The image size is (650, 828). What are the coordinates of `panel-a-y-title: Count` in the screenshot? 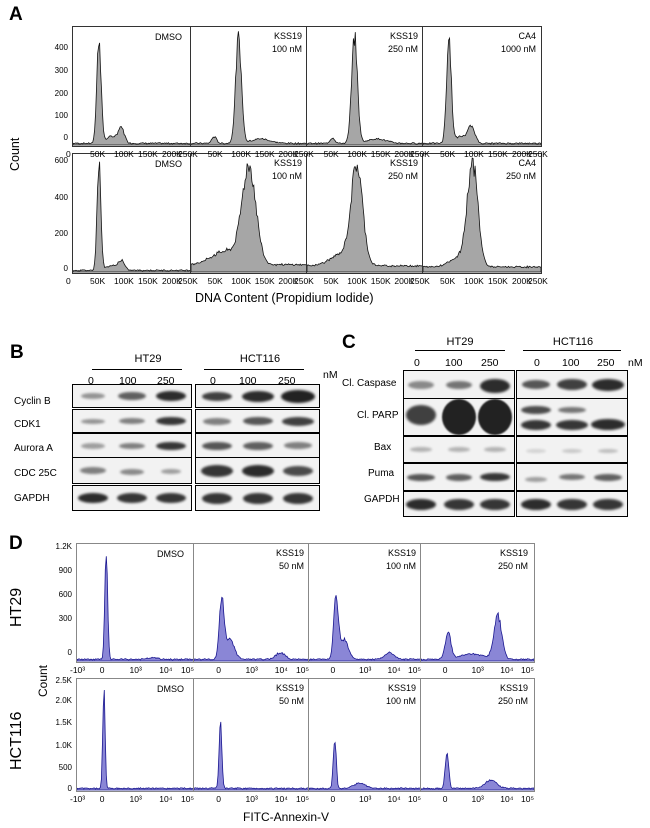 It's located at (15, 154).